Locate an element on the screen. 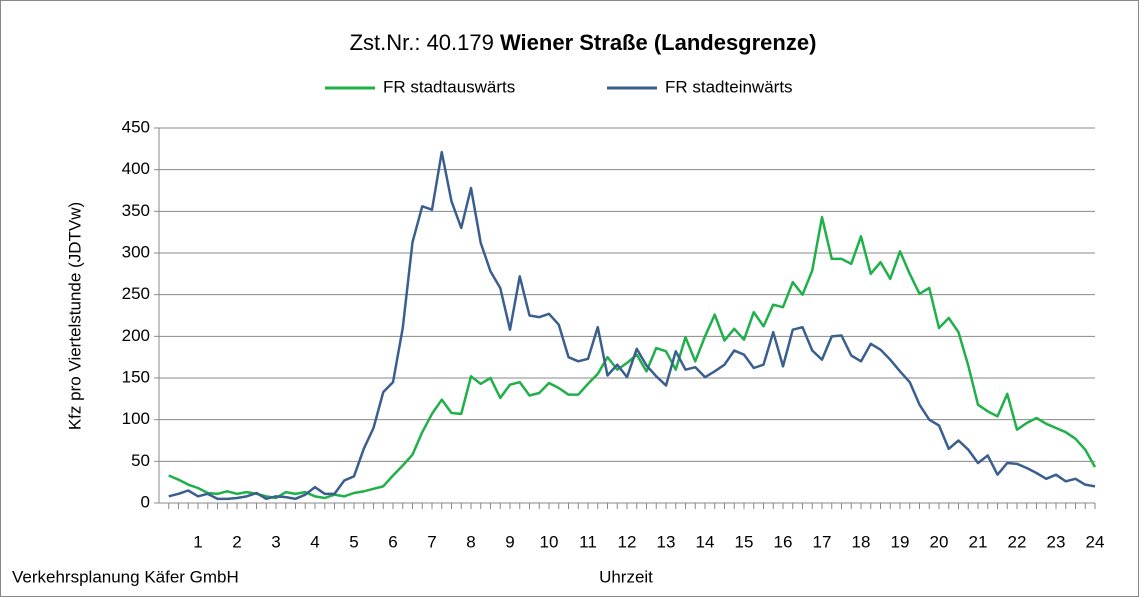  x-tick-label: 4 is located at coordinates (314, 541).